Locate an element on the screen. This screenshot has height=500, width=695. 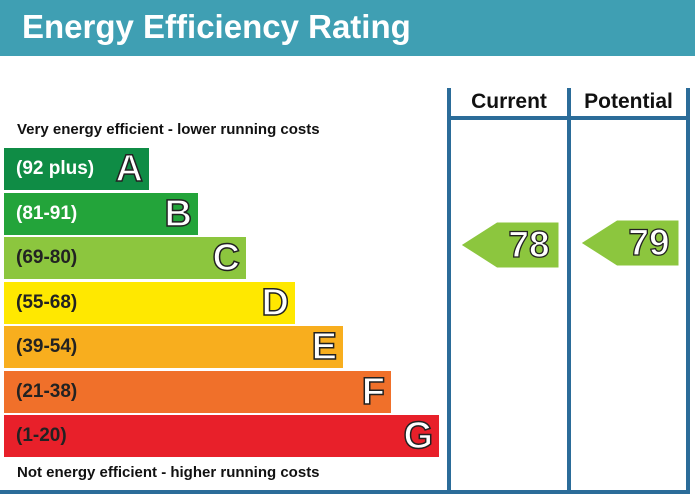
potential-arrow-shape is located at coordinates (630, 243).